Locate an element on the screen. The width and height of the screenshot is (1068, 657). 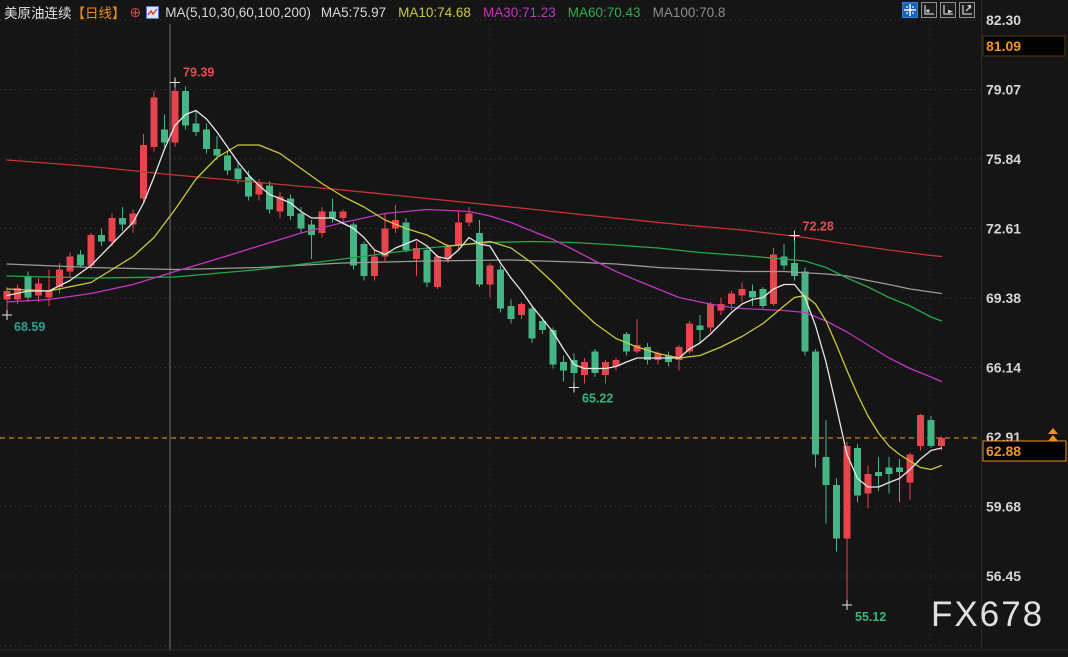
period-tag: 【日线】 is located at coordinates (98, 13).